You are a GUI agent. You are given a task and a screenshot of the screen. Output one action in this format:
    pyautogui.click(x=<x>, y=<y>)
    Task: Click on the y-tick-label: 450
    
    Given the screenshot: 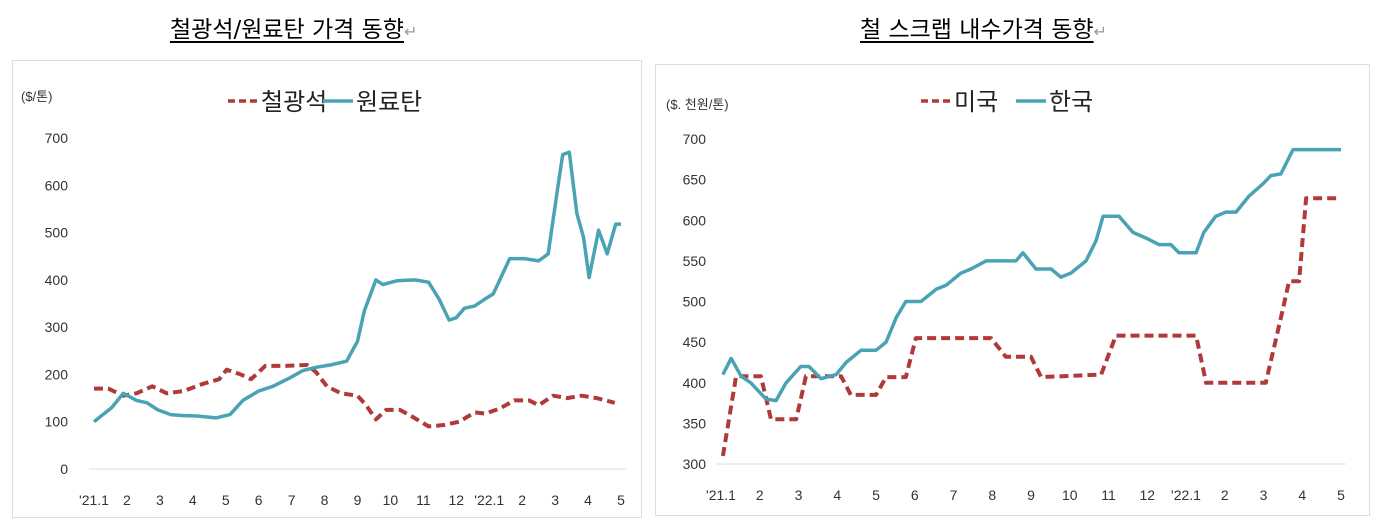 What is the action you would take?
    pyautogui.click(x=695, y=342)
    